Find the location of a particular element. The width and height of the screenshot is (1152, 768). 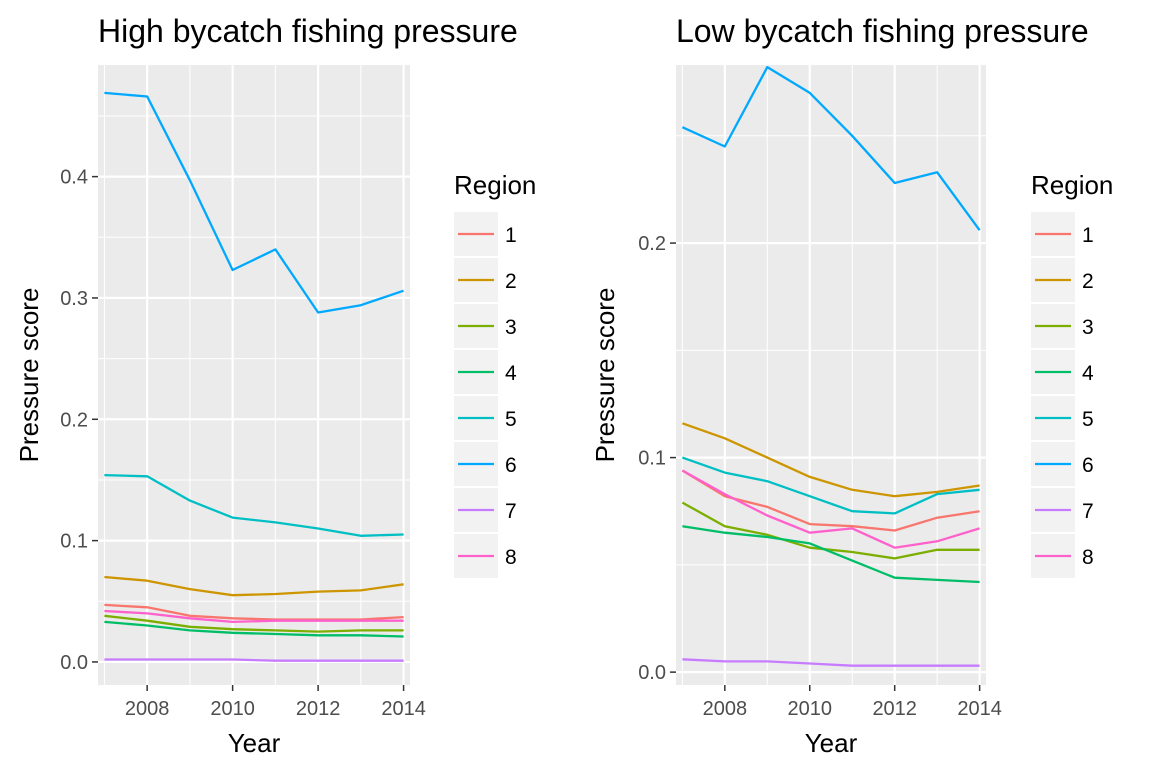

chart-title: Low bycatch fishing pressure is located at coordinates (882, 31).